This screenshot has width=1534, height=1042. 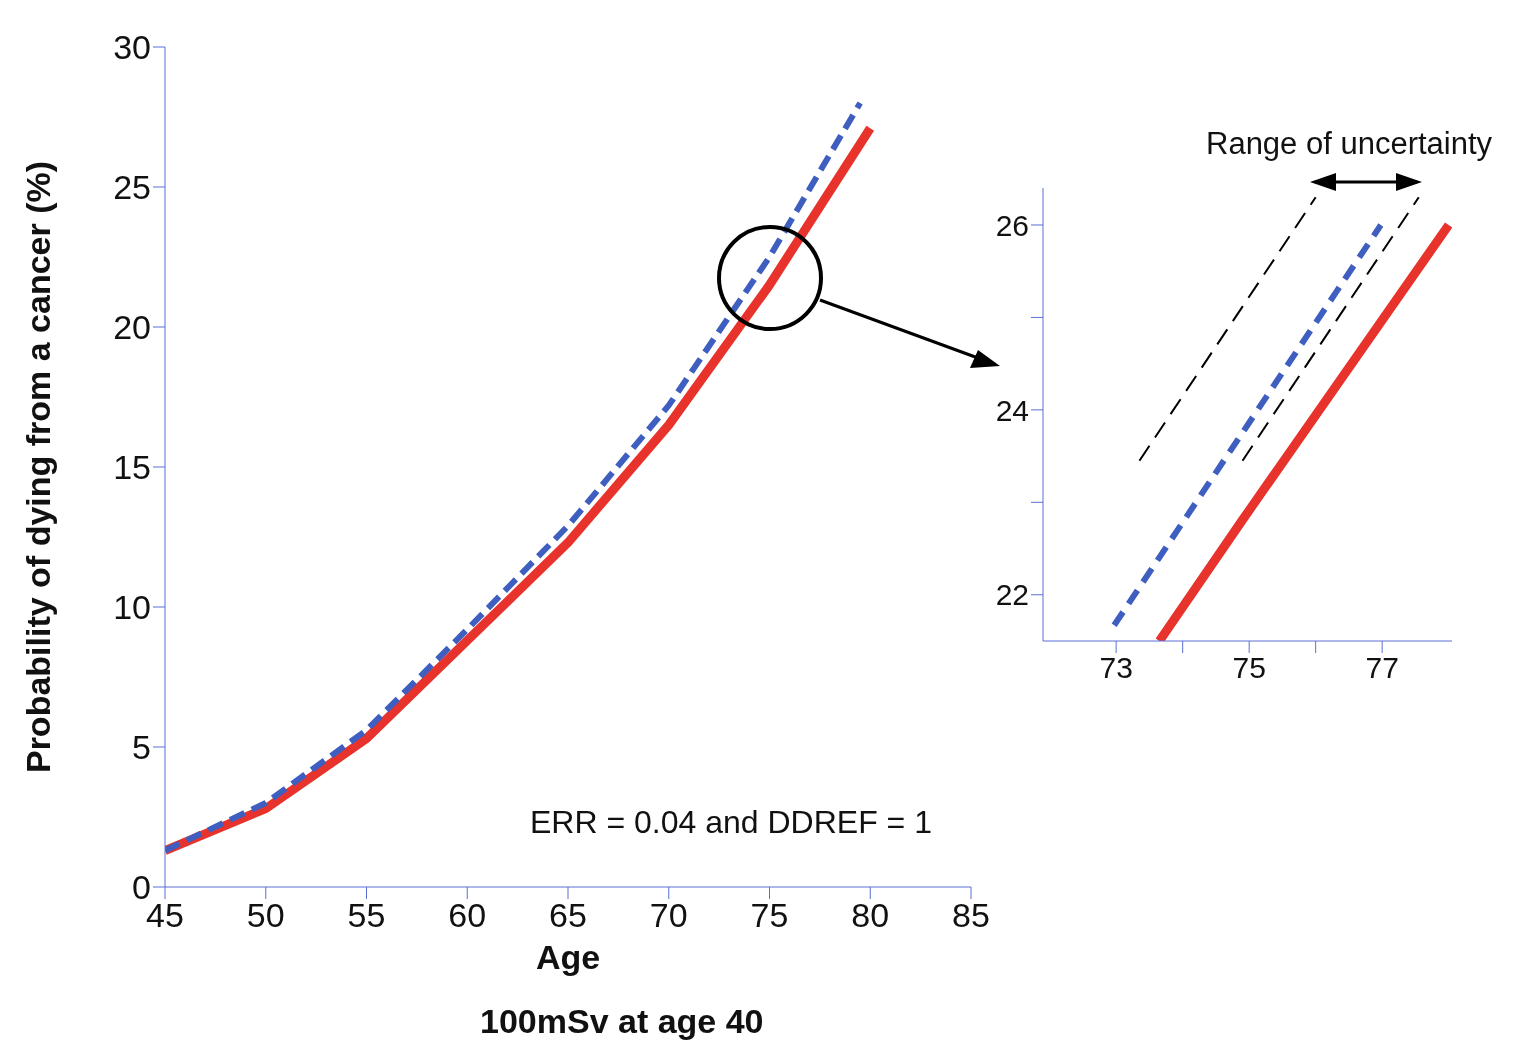 I want to click on y-tick-label: 30, so click(x=132, y=47).